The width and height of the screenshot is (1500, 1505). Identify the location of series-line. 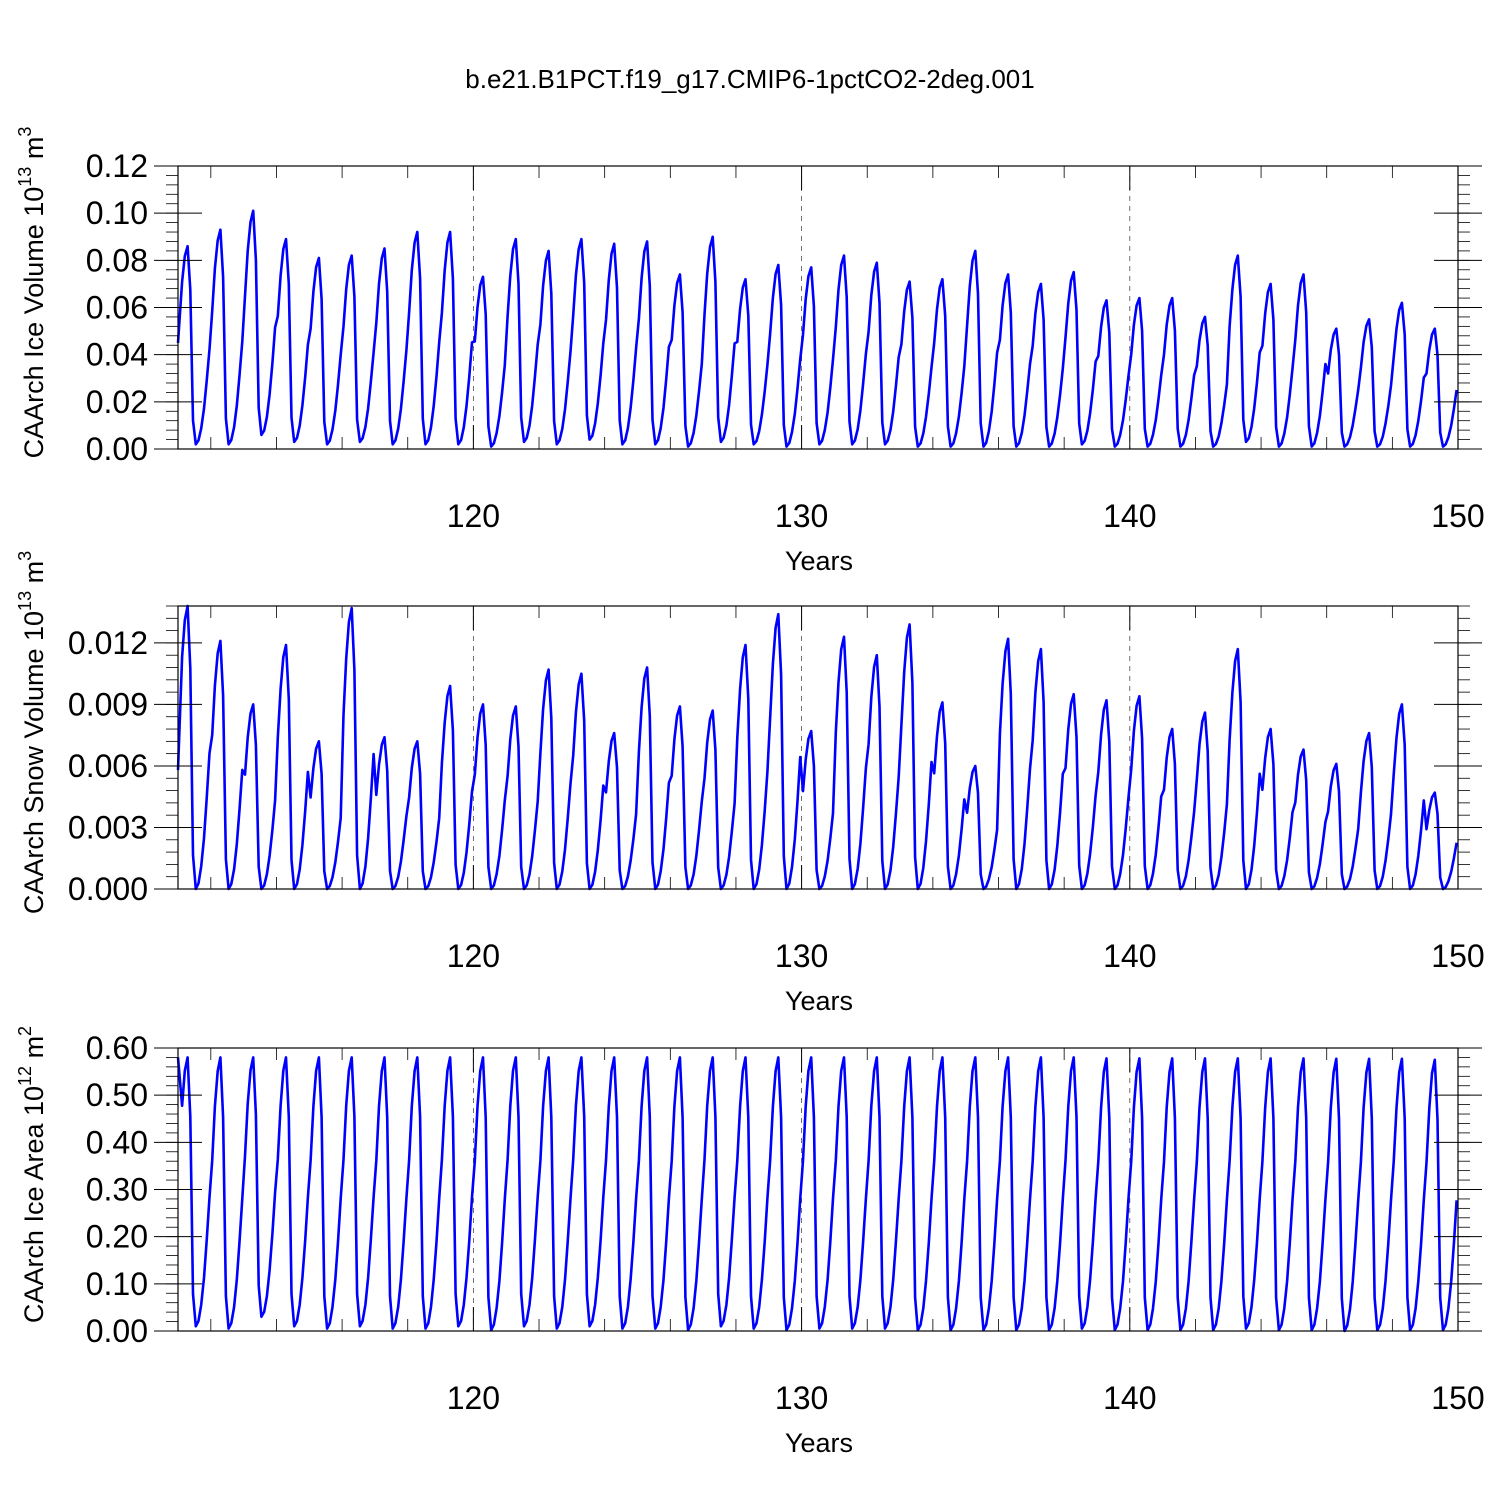
(817, 328).